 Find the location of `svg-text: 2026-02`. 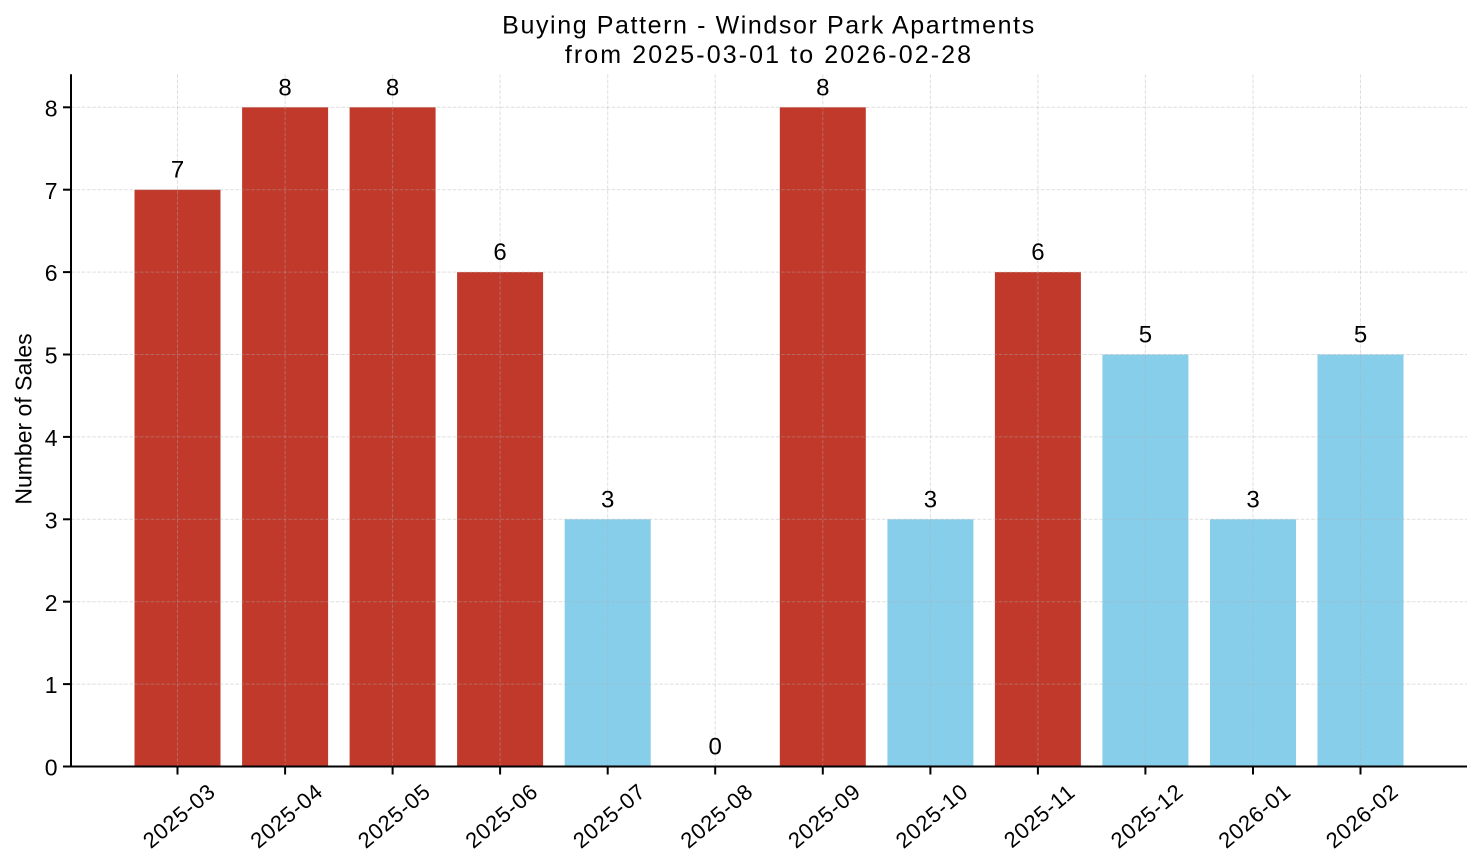

svg-text: 2026-02 is located at coordinates (1362, 816).